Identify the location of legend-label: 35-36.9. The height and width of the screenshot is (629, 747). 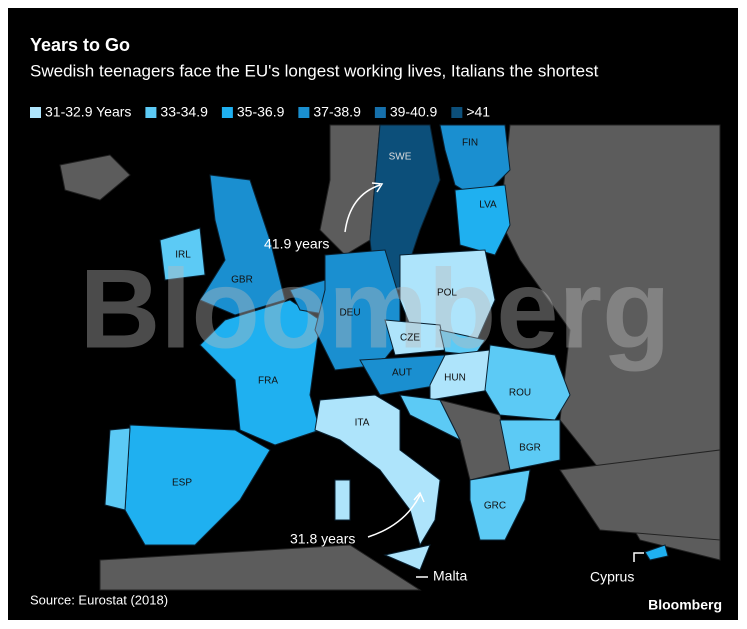
(261, 112).